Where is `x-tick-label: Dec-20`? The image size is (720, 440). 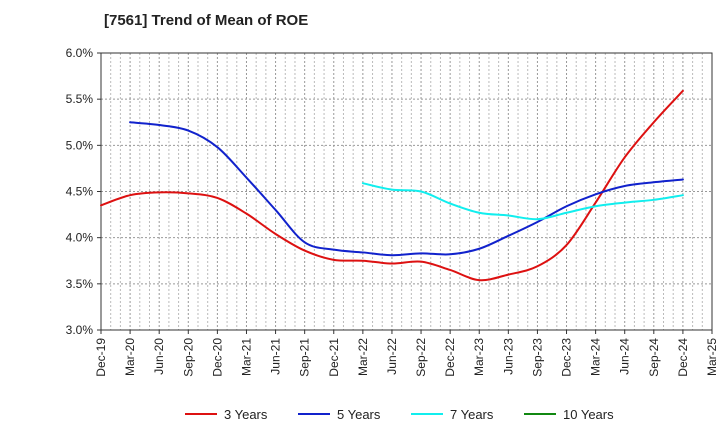 x-tick-label: Dec-20 is located at coordinates (217, 357).